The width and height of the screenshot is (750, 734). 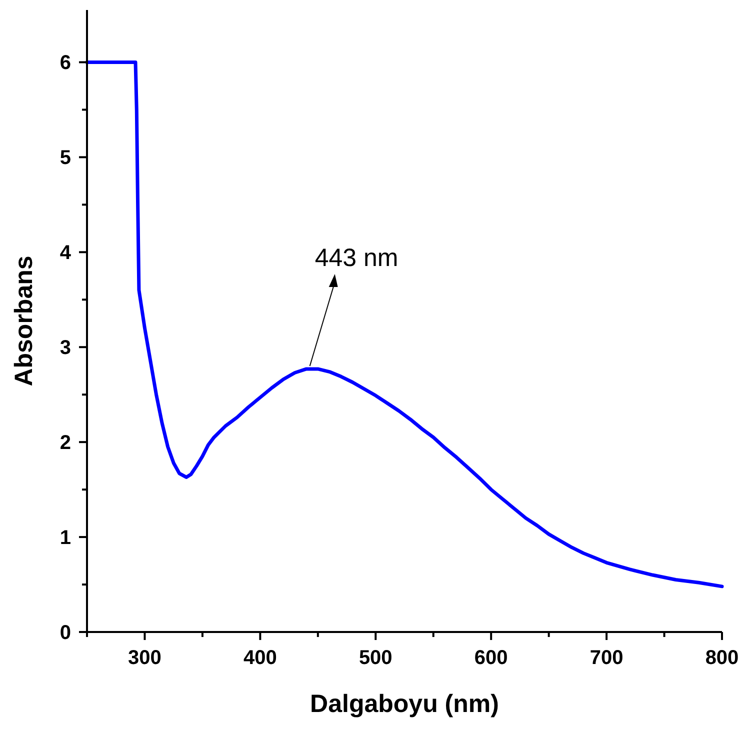 I want to click on y-tick-label: 4, so click(x=66, y=253).